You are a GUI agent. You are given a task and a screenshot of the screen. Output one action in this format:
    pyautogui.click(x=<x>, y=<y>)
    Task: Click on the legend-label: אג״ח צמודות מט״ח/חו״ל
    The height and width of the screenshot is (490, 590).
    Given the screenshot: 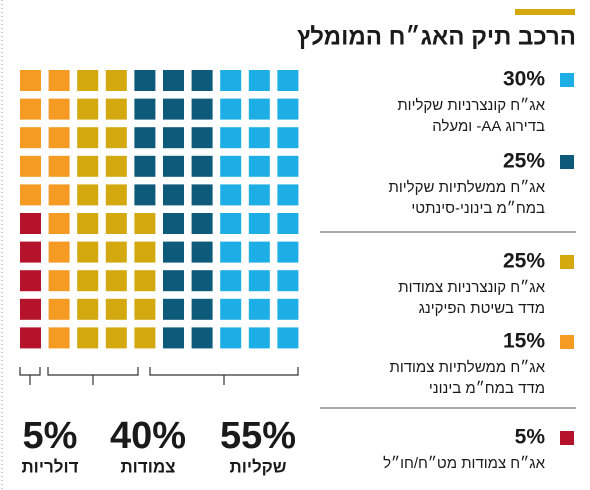 What is the action you would take?
    pyautogui.click(x=464, y=463)
    